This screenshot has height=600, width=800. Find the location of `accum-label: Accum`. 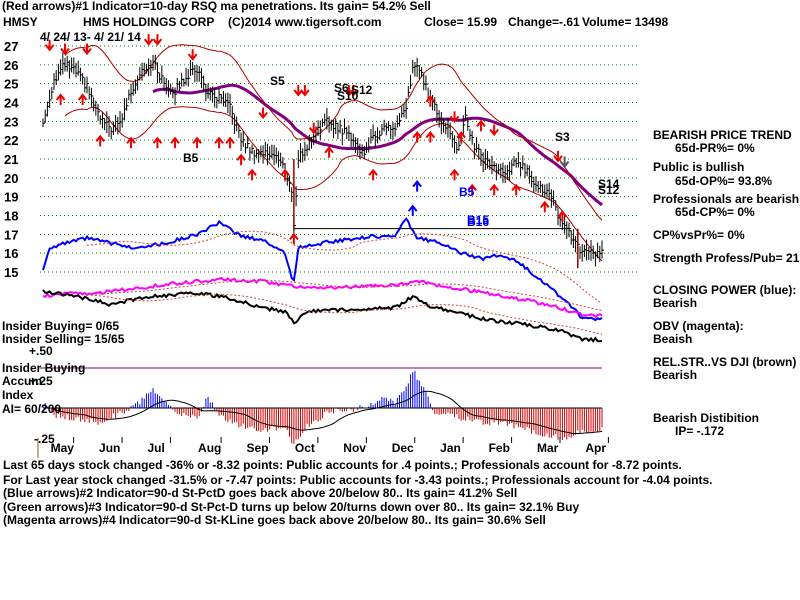

accum-label: Accum is located at coordinates (22, 381).